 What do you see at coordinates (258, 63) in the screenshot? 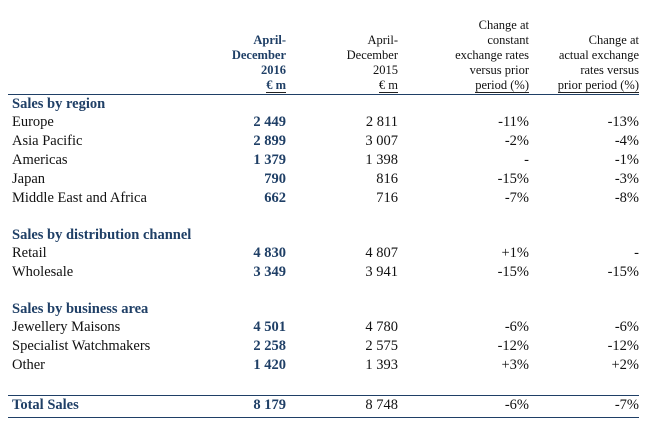
I see `header-april-december-2016: April- December 2016 € m` at bounding box center [258, 63].